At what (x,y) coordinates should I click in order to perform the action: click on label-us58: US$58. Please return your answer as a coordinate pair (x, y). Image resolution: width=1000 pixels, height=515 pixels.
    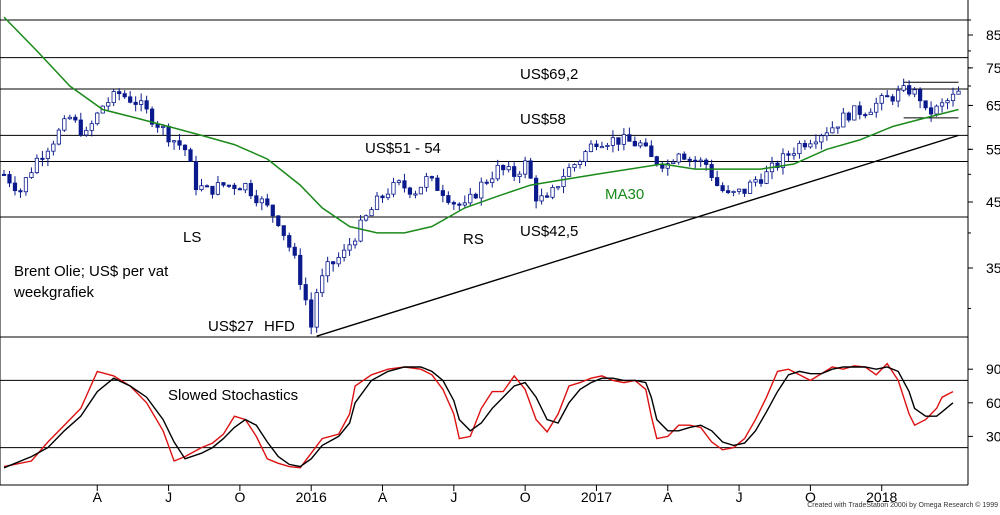
    Looking at the image, I should click on (543, 119).